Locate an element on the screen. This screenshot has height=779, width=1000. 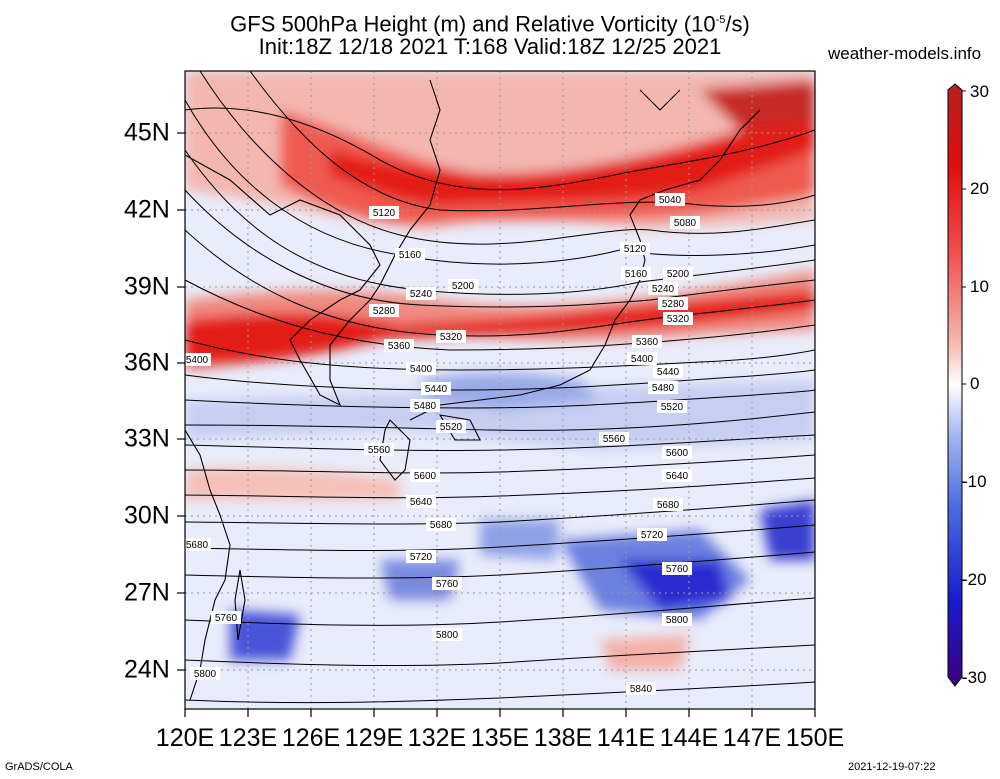
lat-label: 33N is located at coordinates (147, 438).